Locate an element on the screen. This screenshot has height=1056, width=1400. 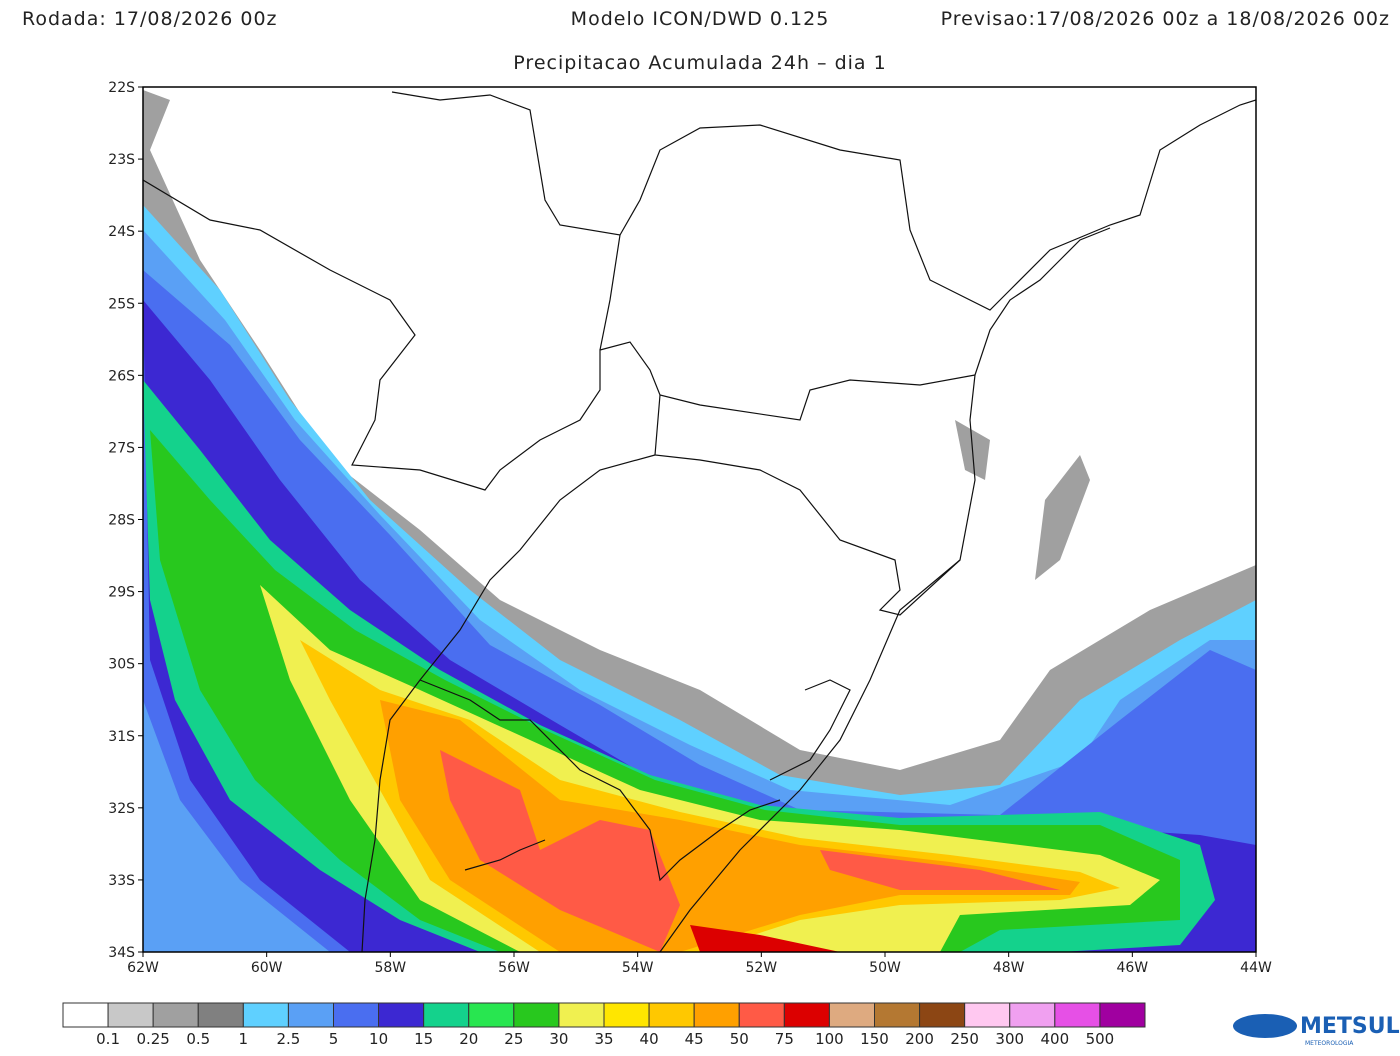
lat-label: 33S is located at coordinates (121, 881).